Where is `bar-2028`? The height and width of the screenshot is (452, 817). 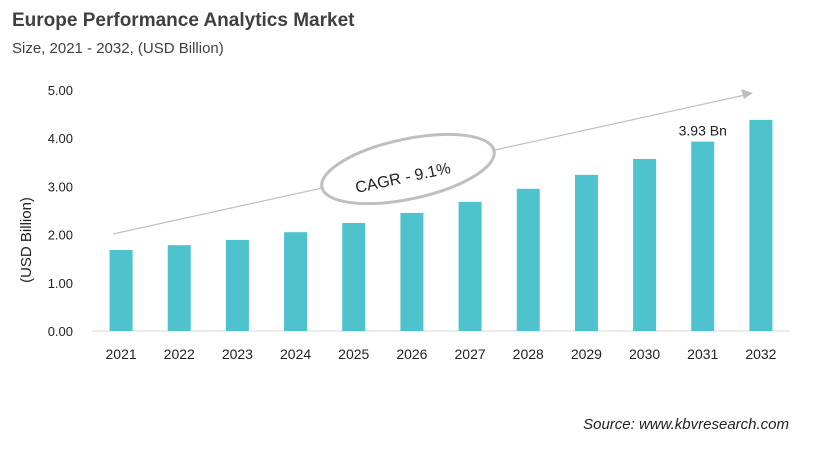 bar-2028 is located at coordinates (528, 259).